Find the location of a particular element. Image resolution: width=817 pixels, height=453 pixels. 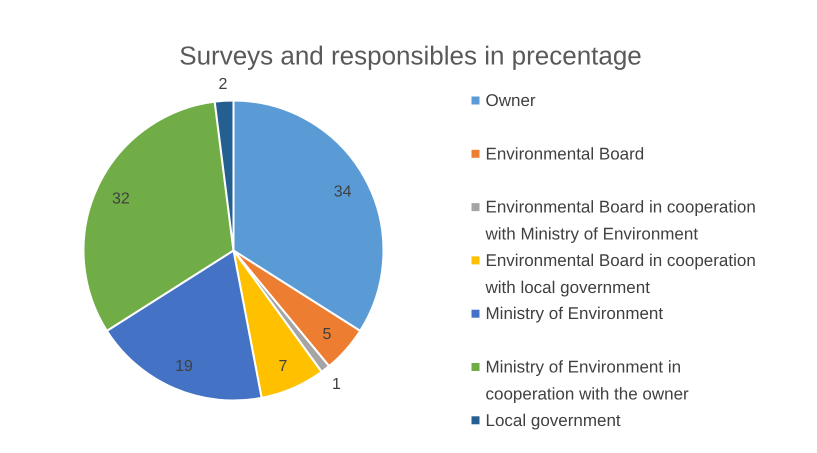

data-label: 19 is located at coordinates (184, 366).